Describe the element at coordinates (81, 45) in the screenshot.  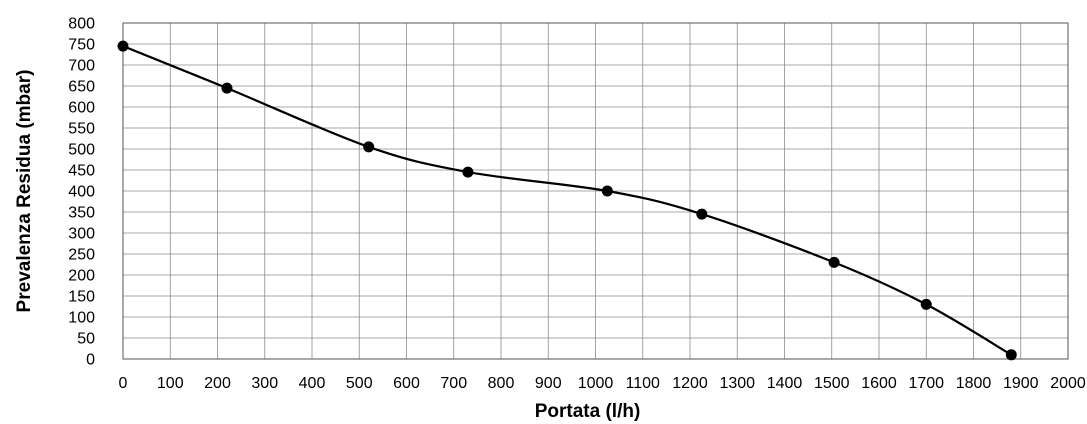
I see `y-tick-label: 750` at that location.